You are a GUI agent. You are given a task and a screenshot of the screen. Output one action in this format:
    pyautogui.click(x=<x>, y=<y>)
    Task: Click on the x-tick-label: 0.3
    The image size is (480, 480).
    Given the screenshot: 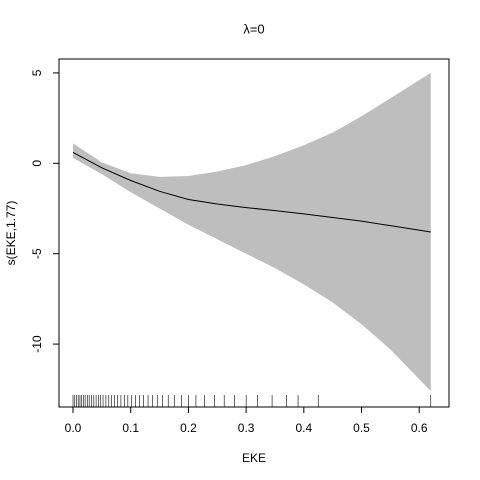 What is the action you would take?
    pyautogui.click(x=246, y=428)
    